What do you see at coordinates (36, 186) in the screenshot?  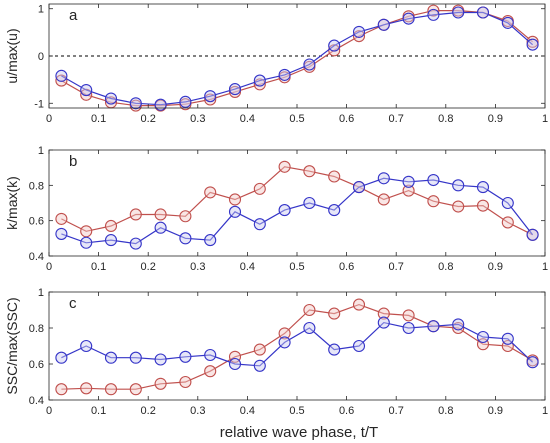 I see `y-tick-label: 0.8` at bounding box center [36, 186].